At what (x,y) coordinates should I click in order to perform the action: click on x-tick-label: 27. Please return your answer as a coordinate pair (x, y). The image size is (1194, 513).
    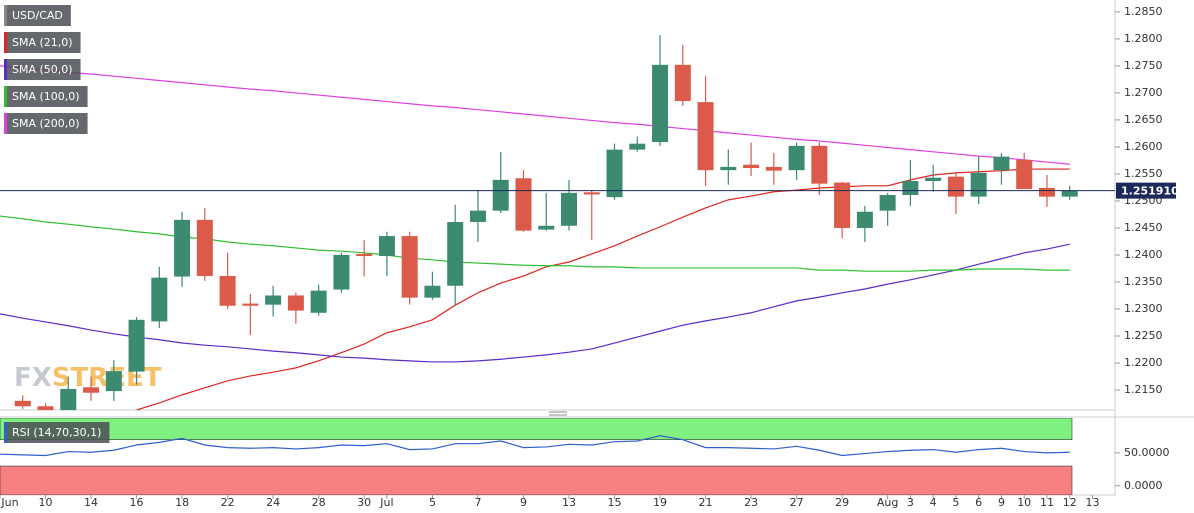
    Looking at the image, I should click on (797, 502).